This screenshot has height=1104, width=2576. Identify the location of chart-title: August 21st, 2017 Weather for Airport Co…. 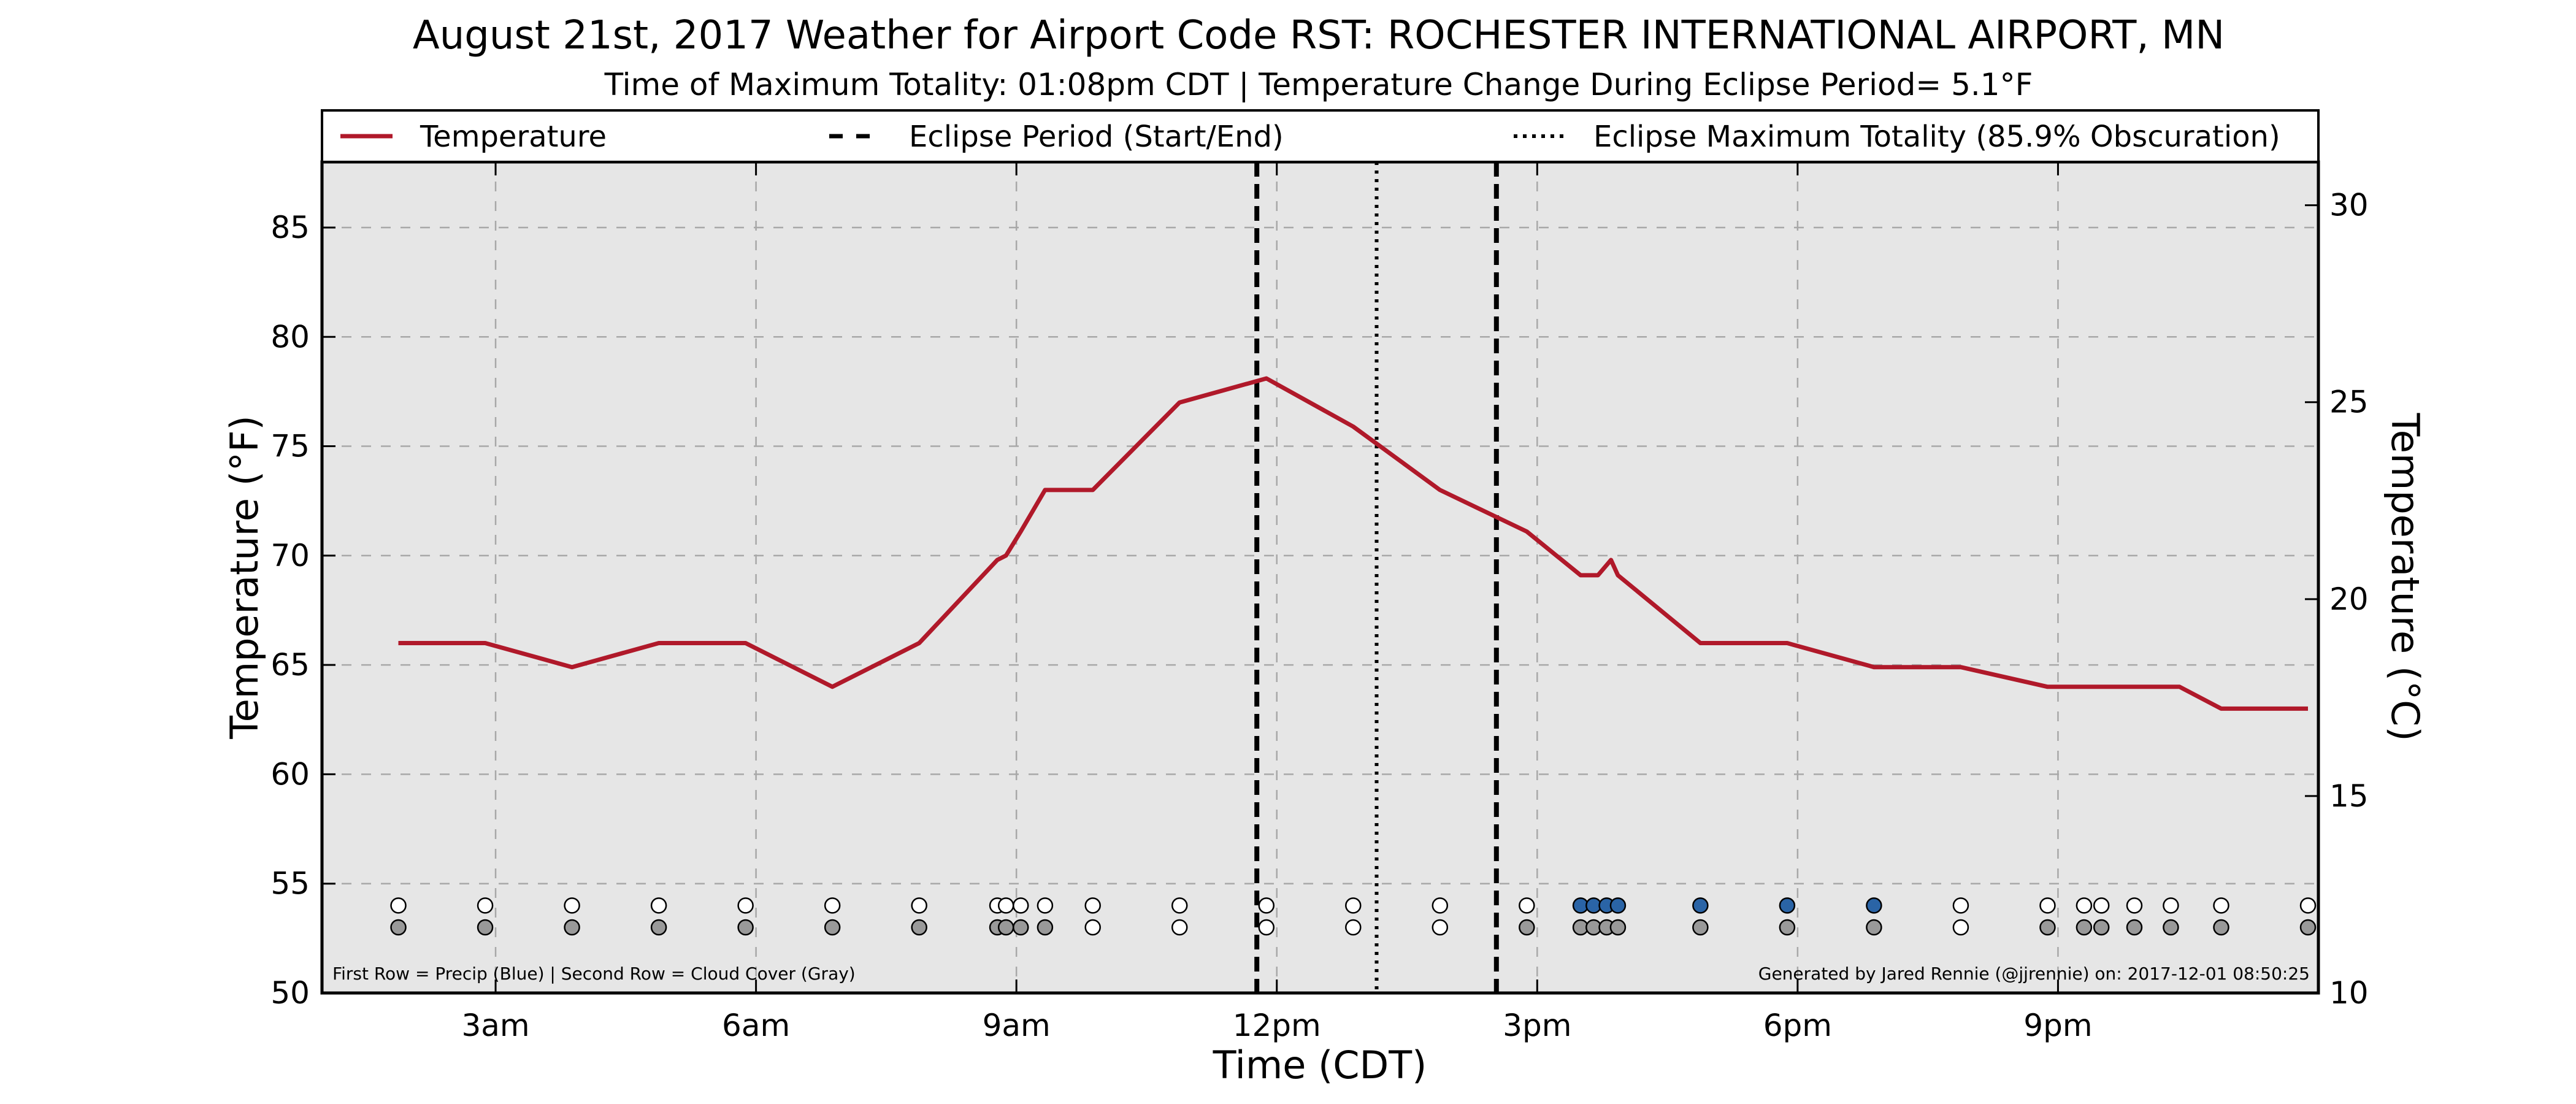
(1319, 35).